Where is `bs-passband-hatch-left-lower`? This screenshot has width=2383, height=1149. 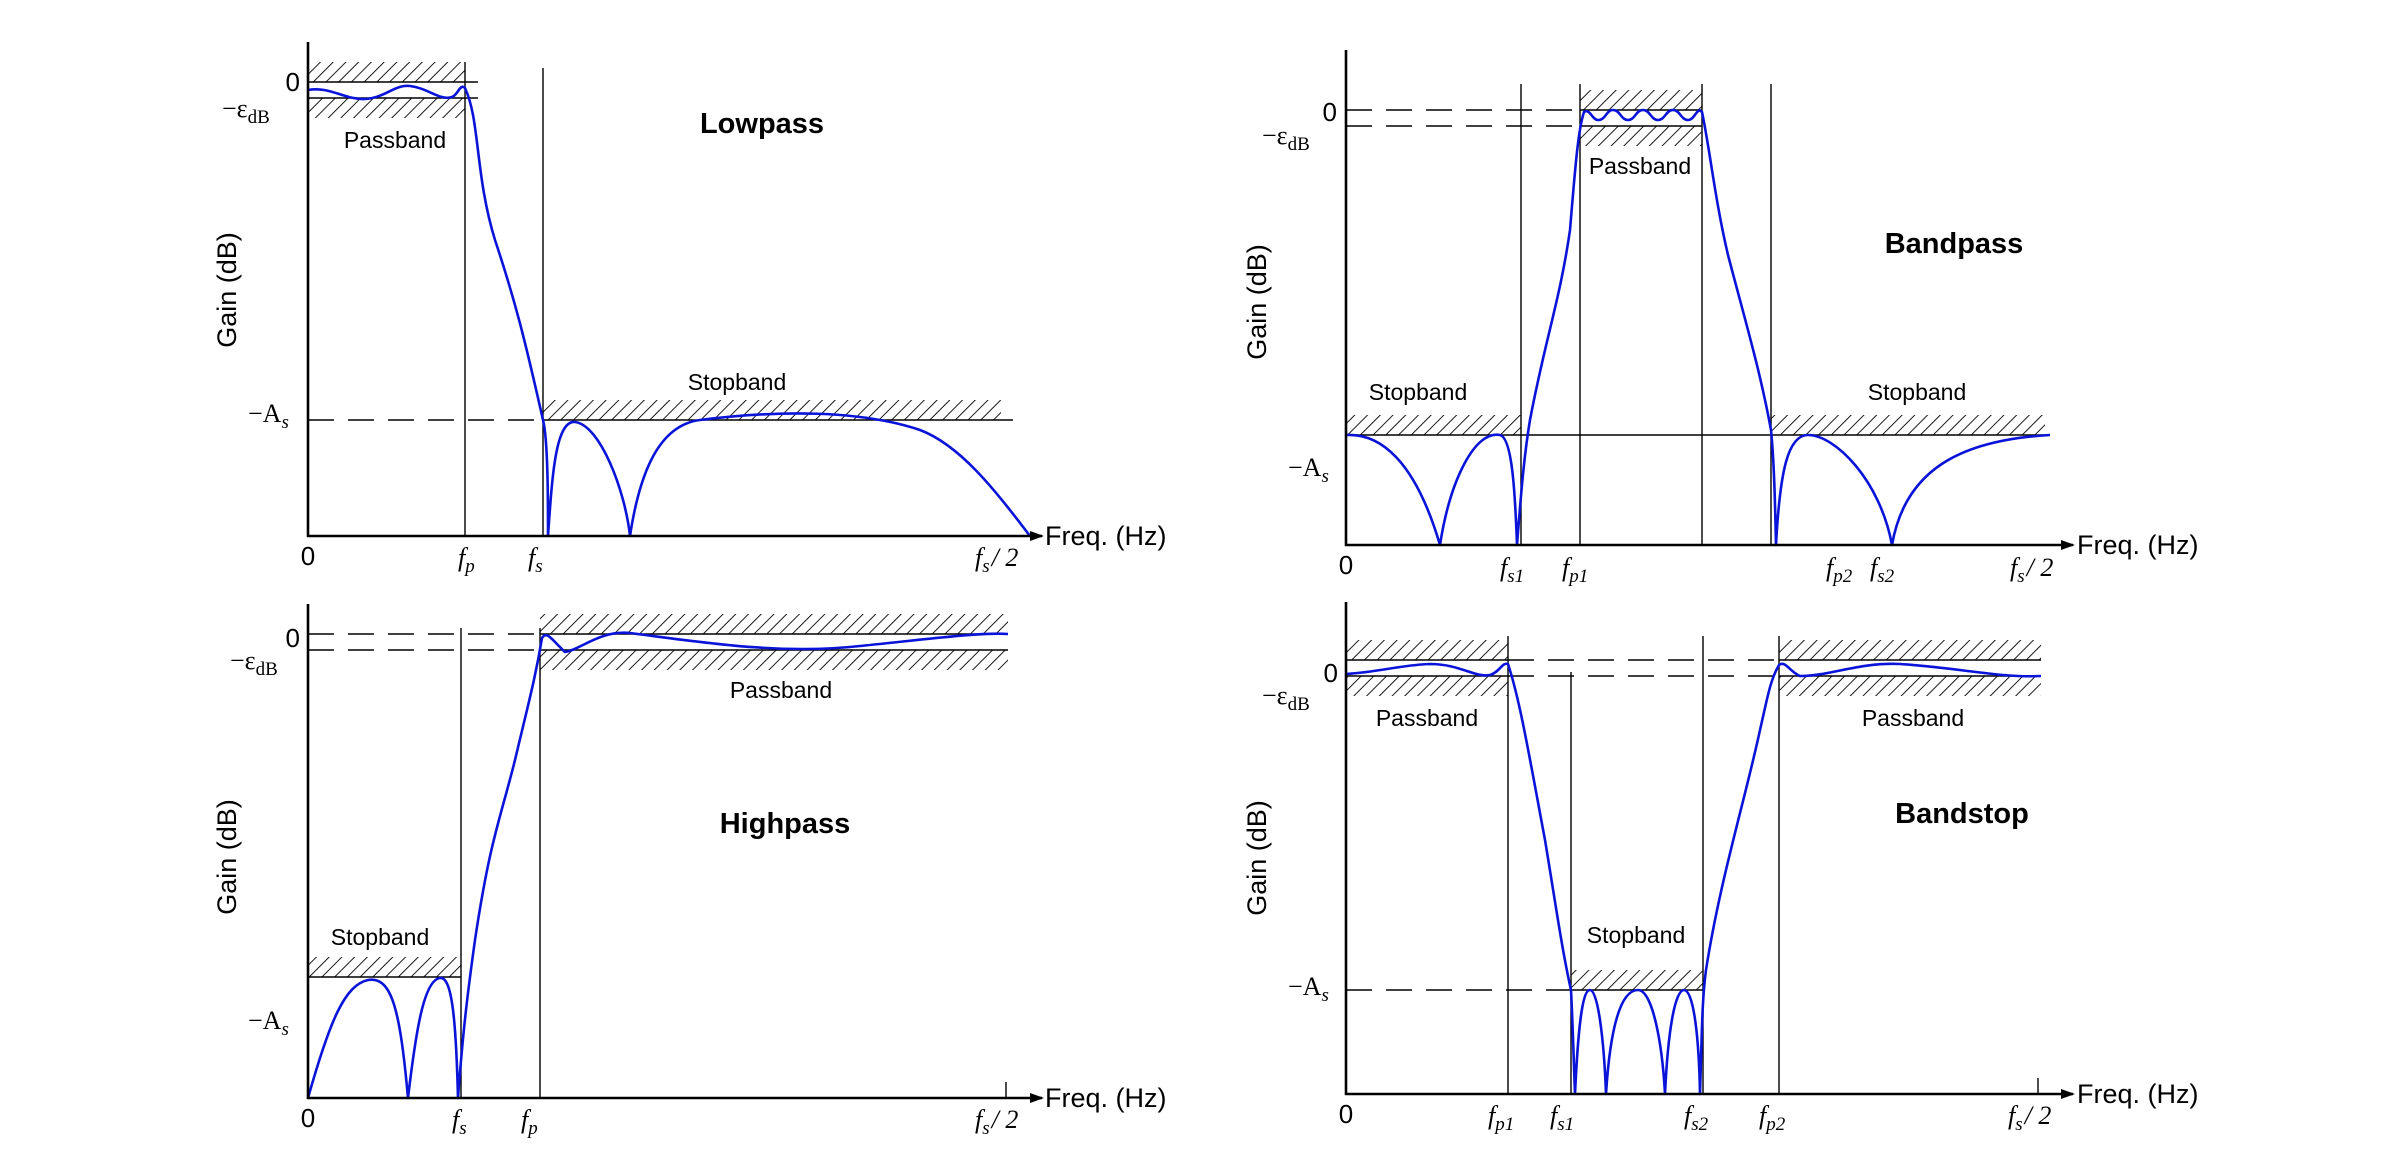 bs-passband-hatch-left-lower is located at coordinates (1427, 686).